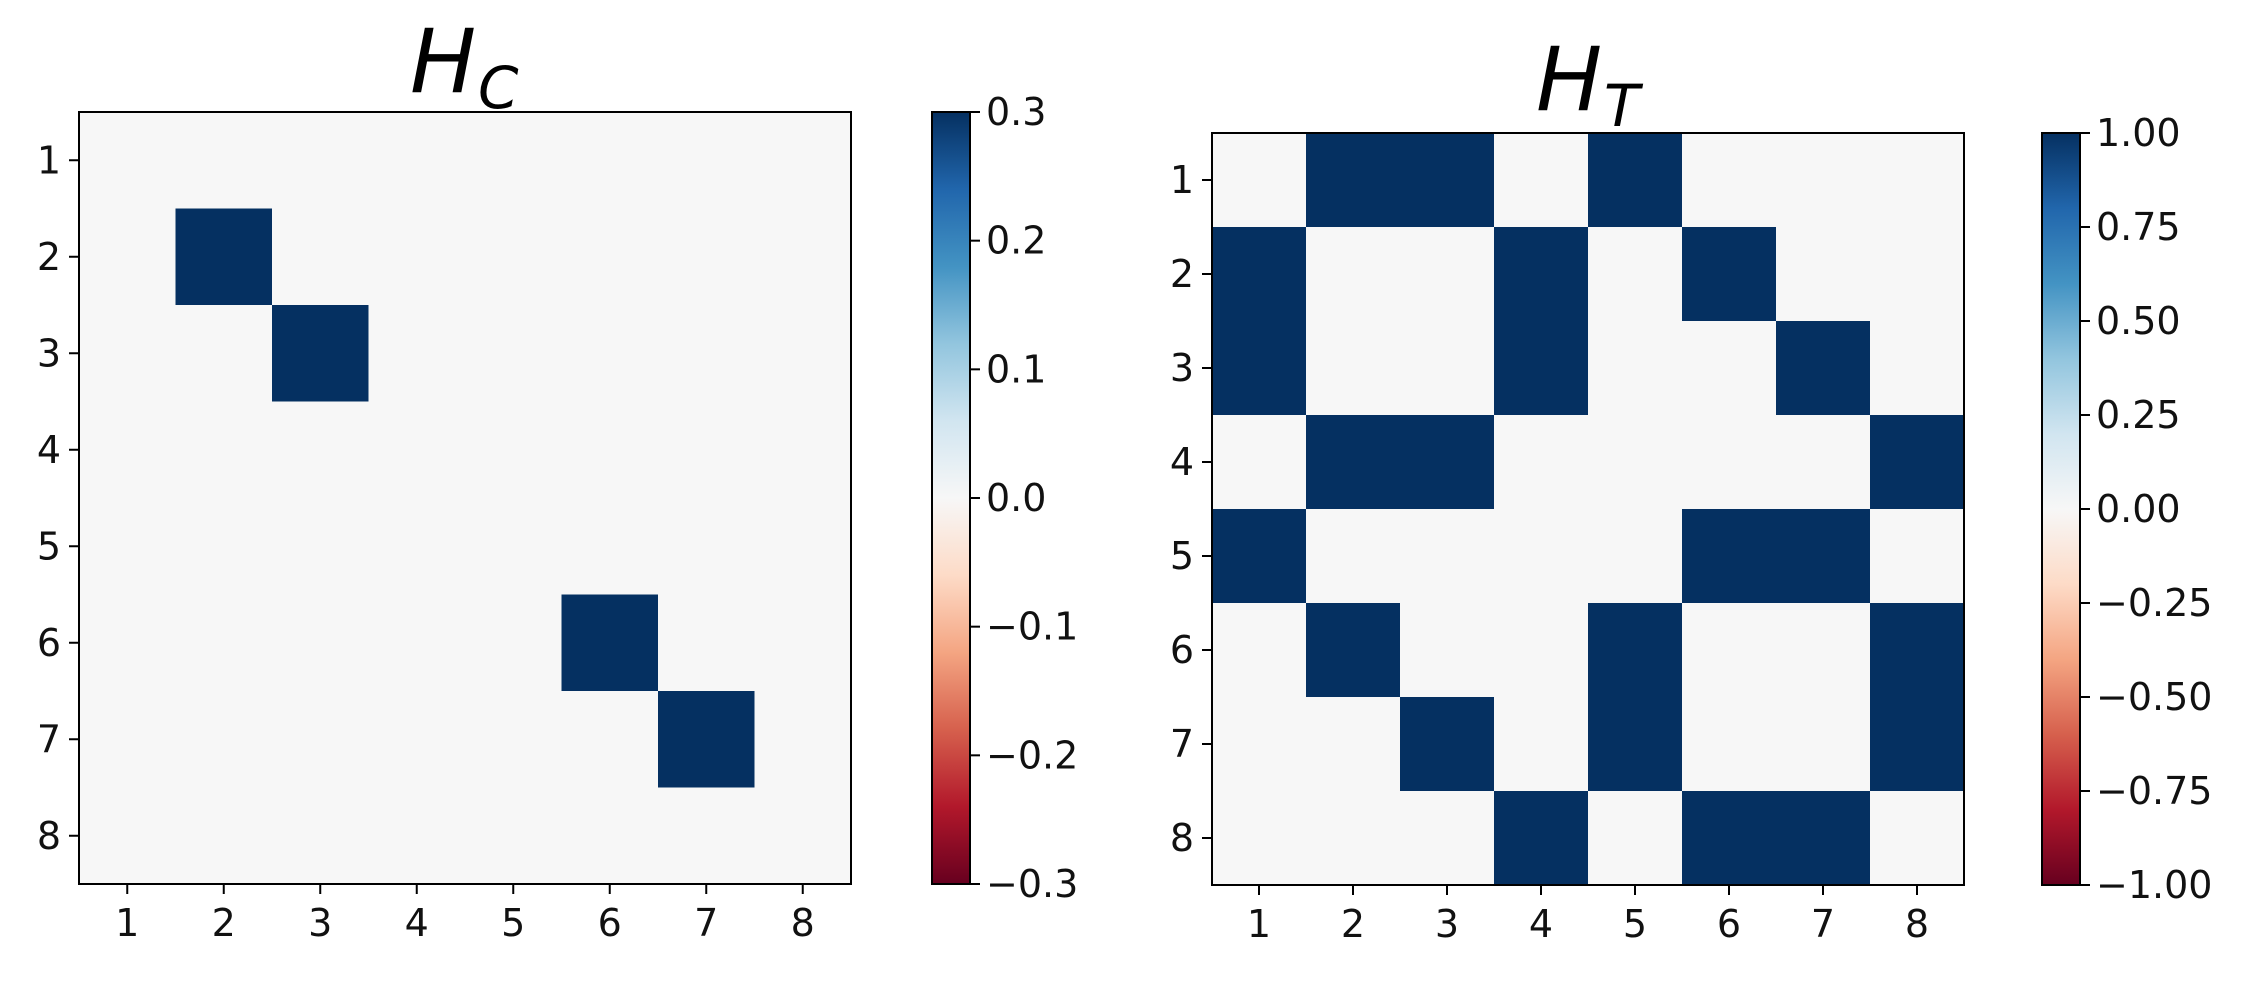  What do you see at coordinates (1191, 509) in the screenshot?
I see `panel-ht-y-axis: 1 2 3 4 5 6 7 8` at bounding box center [1191, 509].